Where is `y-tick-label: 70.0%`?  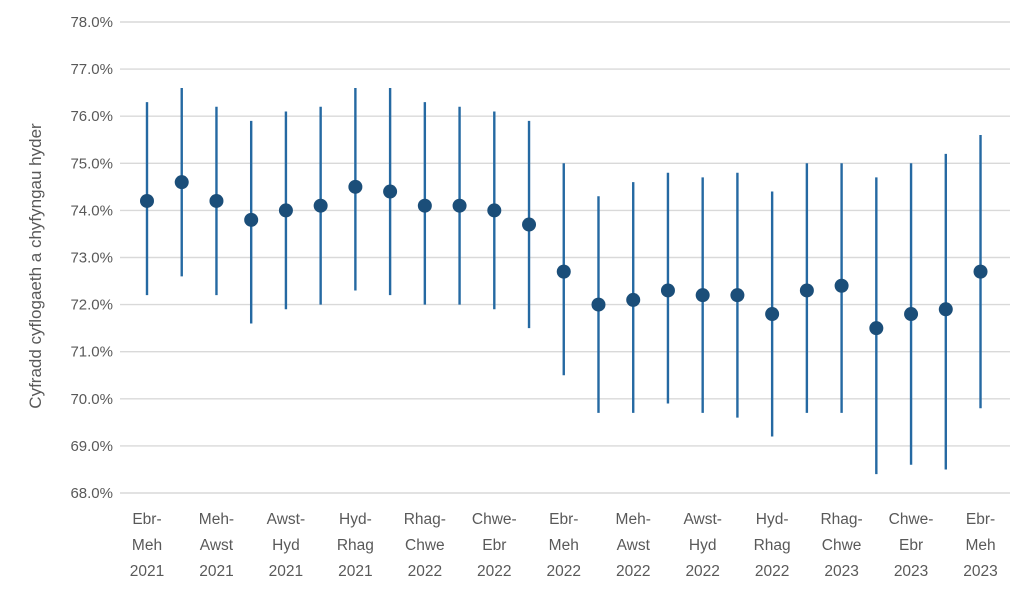 y-tick-label: 70.0% is located at coordinates (91, 399).